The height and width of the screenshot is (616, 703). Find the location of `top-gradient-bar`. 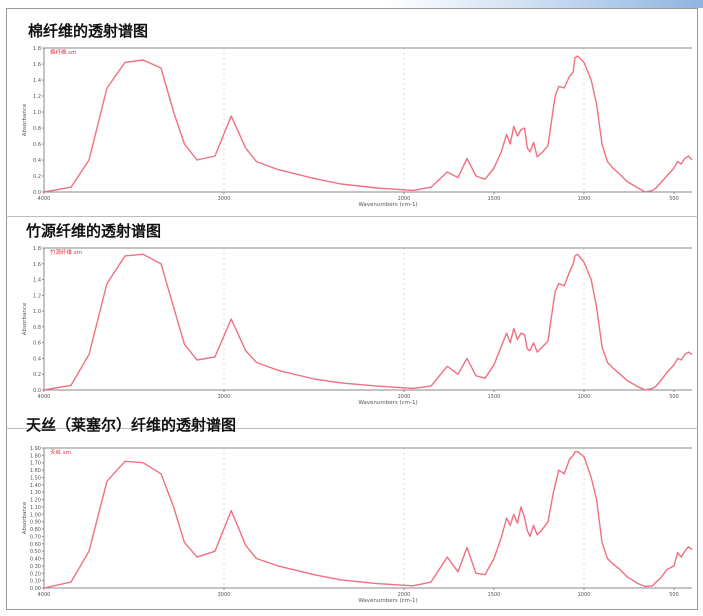

top-gradient-bar is located at coordinates (351, 4).